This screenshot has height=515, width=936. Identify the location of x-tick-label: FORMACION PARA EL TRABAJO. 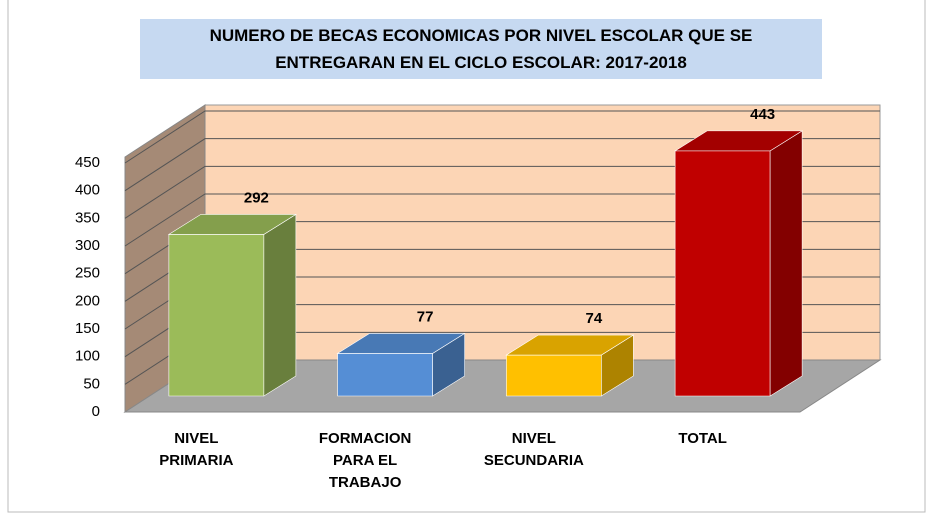
(365, 460).